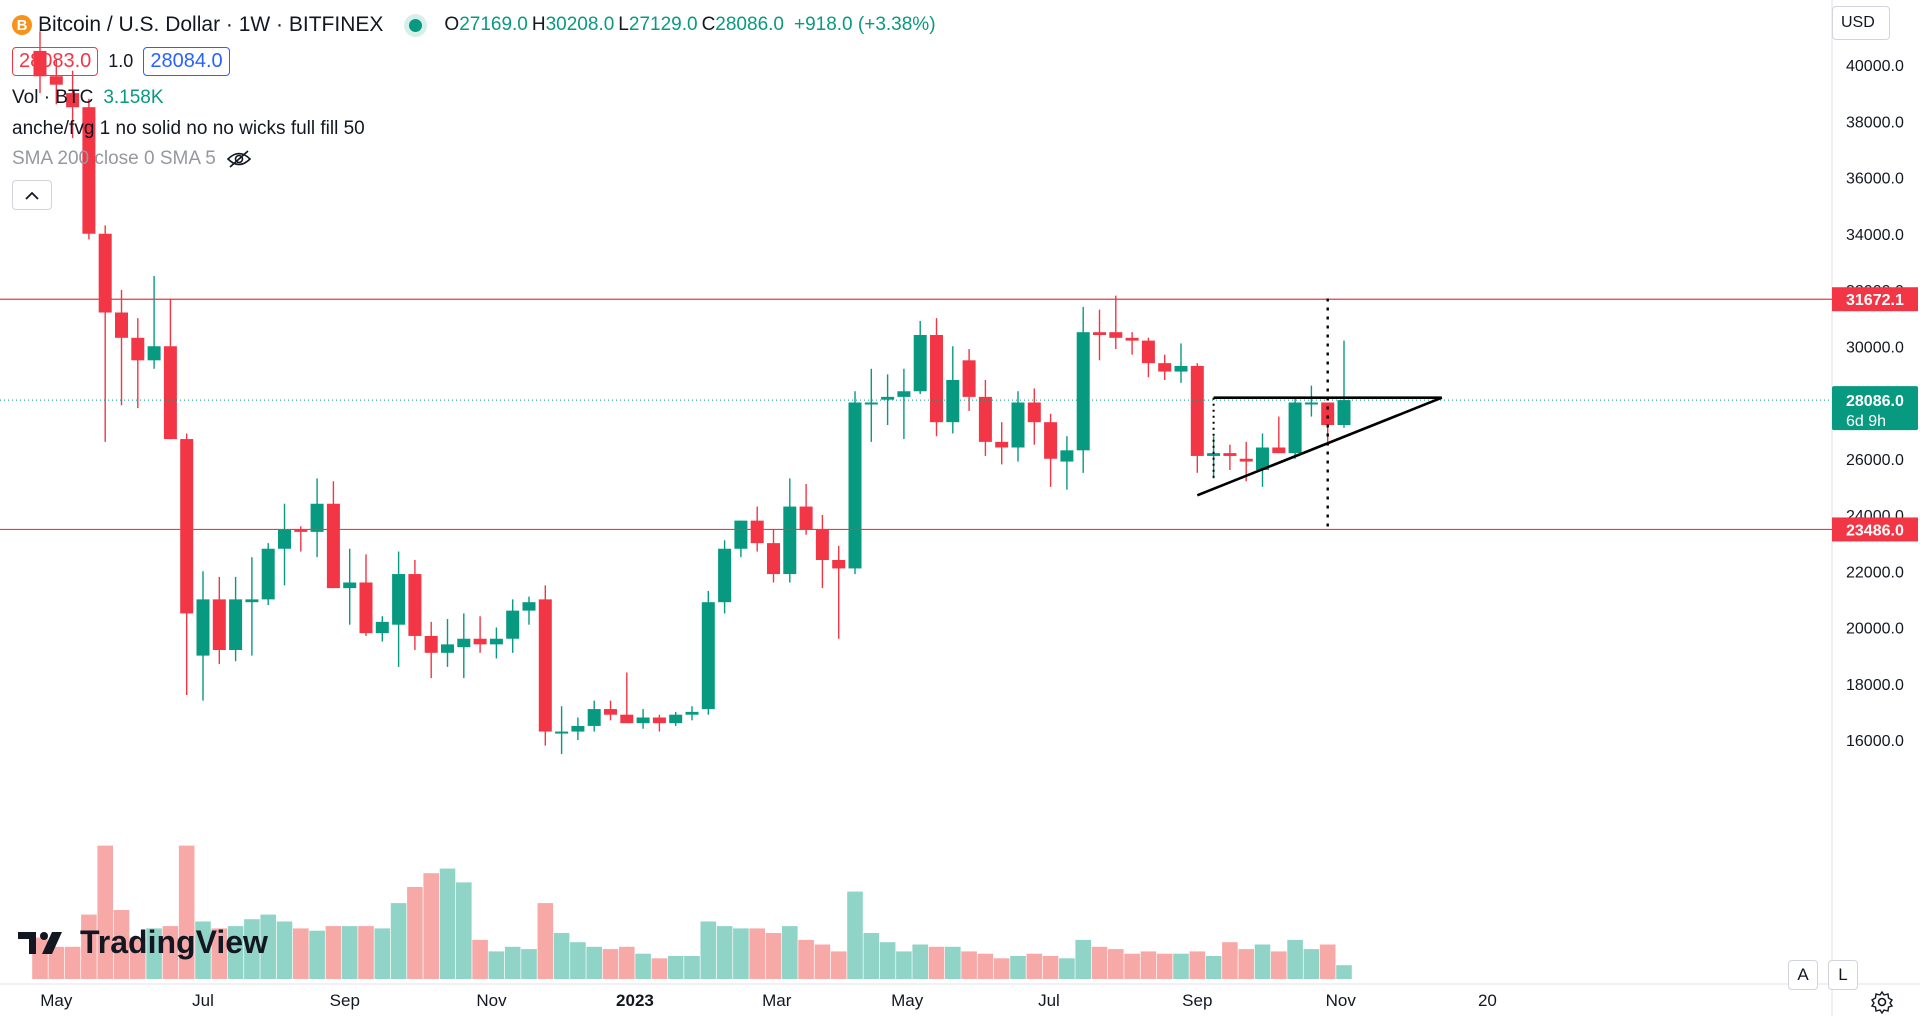  I want to click on sma-indicator: SMA 200 close 0 SMA 5, so click(476, 159).